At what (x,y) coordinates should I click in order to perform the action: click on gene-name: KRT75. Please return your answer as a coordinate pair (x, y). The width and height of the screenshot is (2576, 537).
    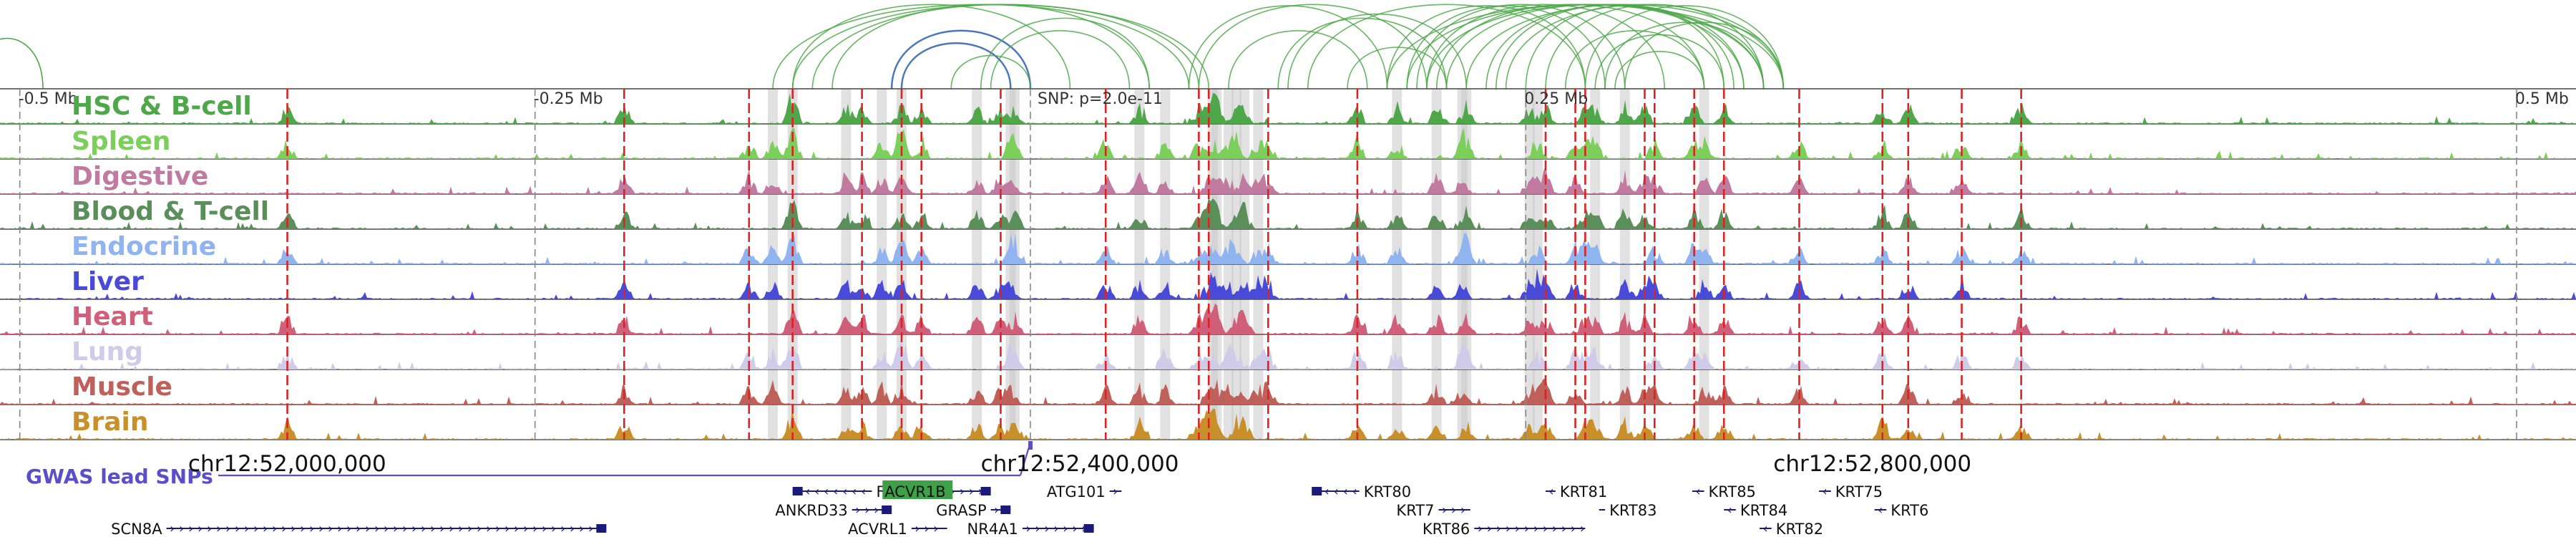
    Looking at the image, I should click on (1859, 491).